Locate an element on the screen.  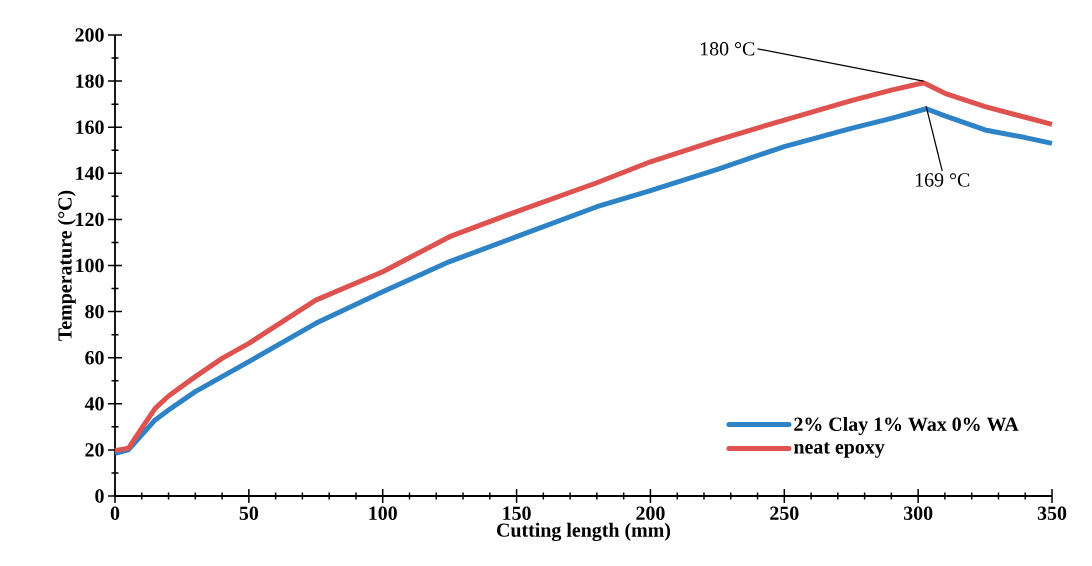
x-tick-label: 0 is located at coordinates (115, 513).